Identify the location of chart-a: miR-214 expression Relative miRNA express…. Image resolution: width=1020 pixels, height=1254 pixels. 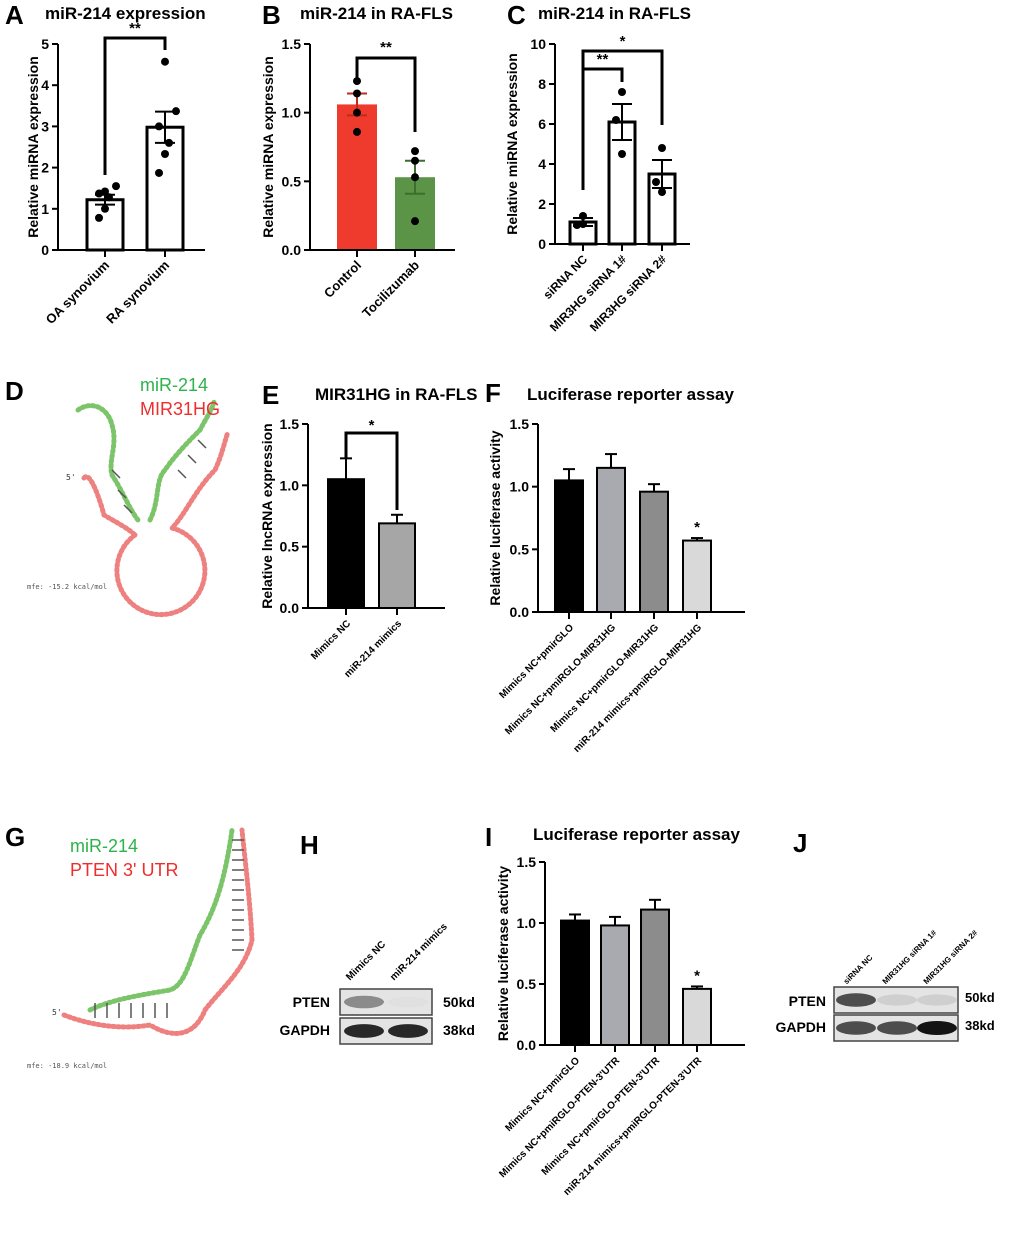
(115, 165).